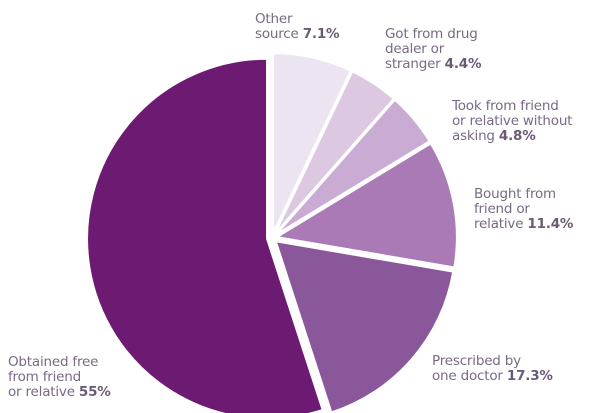 The height and width of the screenshot is (413, 609). What do you see at coordinates (517, 136) in the screenshot?
I see `value-label: 4.8%` at bounding box center [517, 136].